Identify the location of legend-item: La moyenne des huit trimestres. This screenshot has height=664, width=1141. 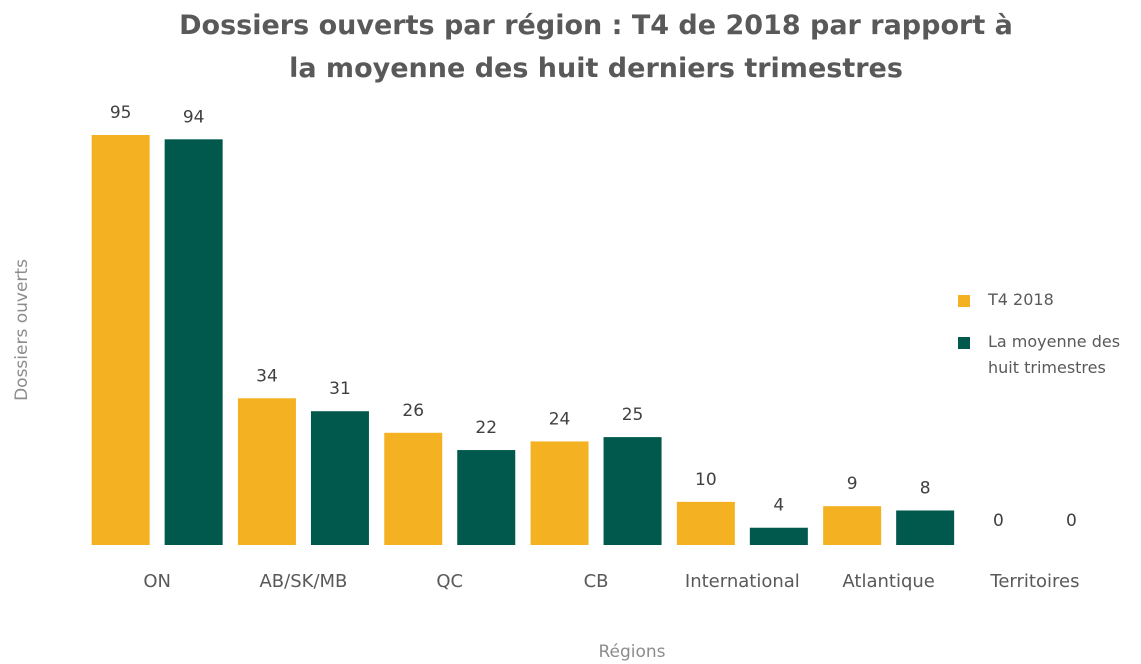
(1049, 355).